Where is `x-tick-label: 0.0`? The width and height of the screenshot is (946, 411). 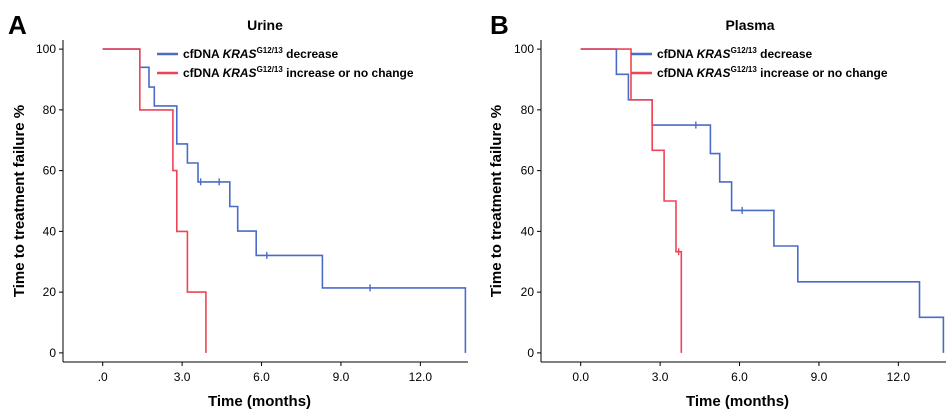 x-tick-label: 0.0 is located at coordinates (580, 377).